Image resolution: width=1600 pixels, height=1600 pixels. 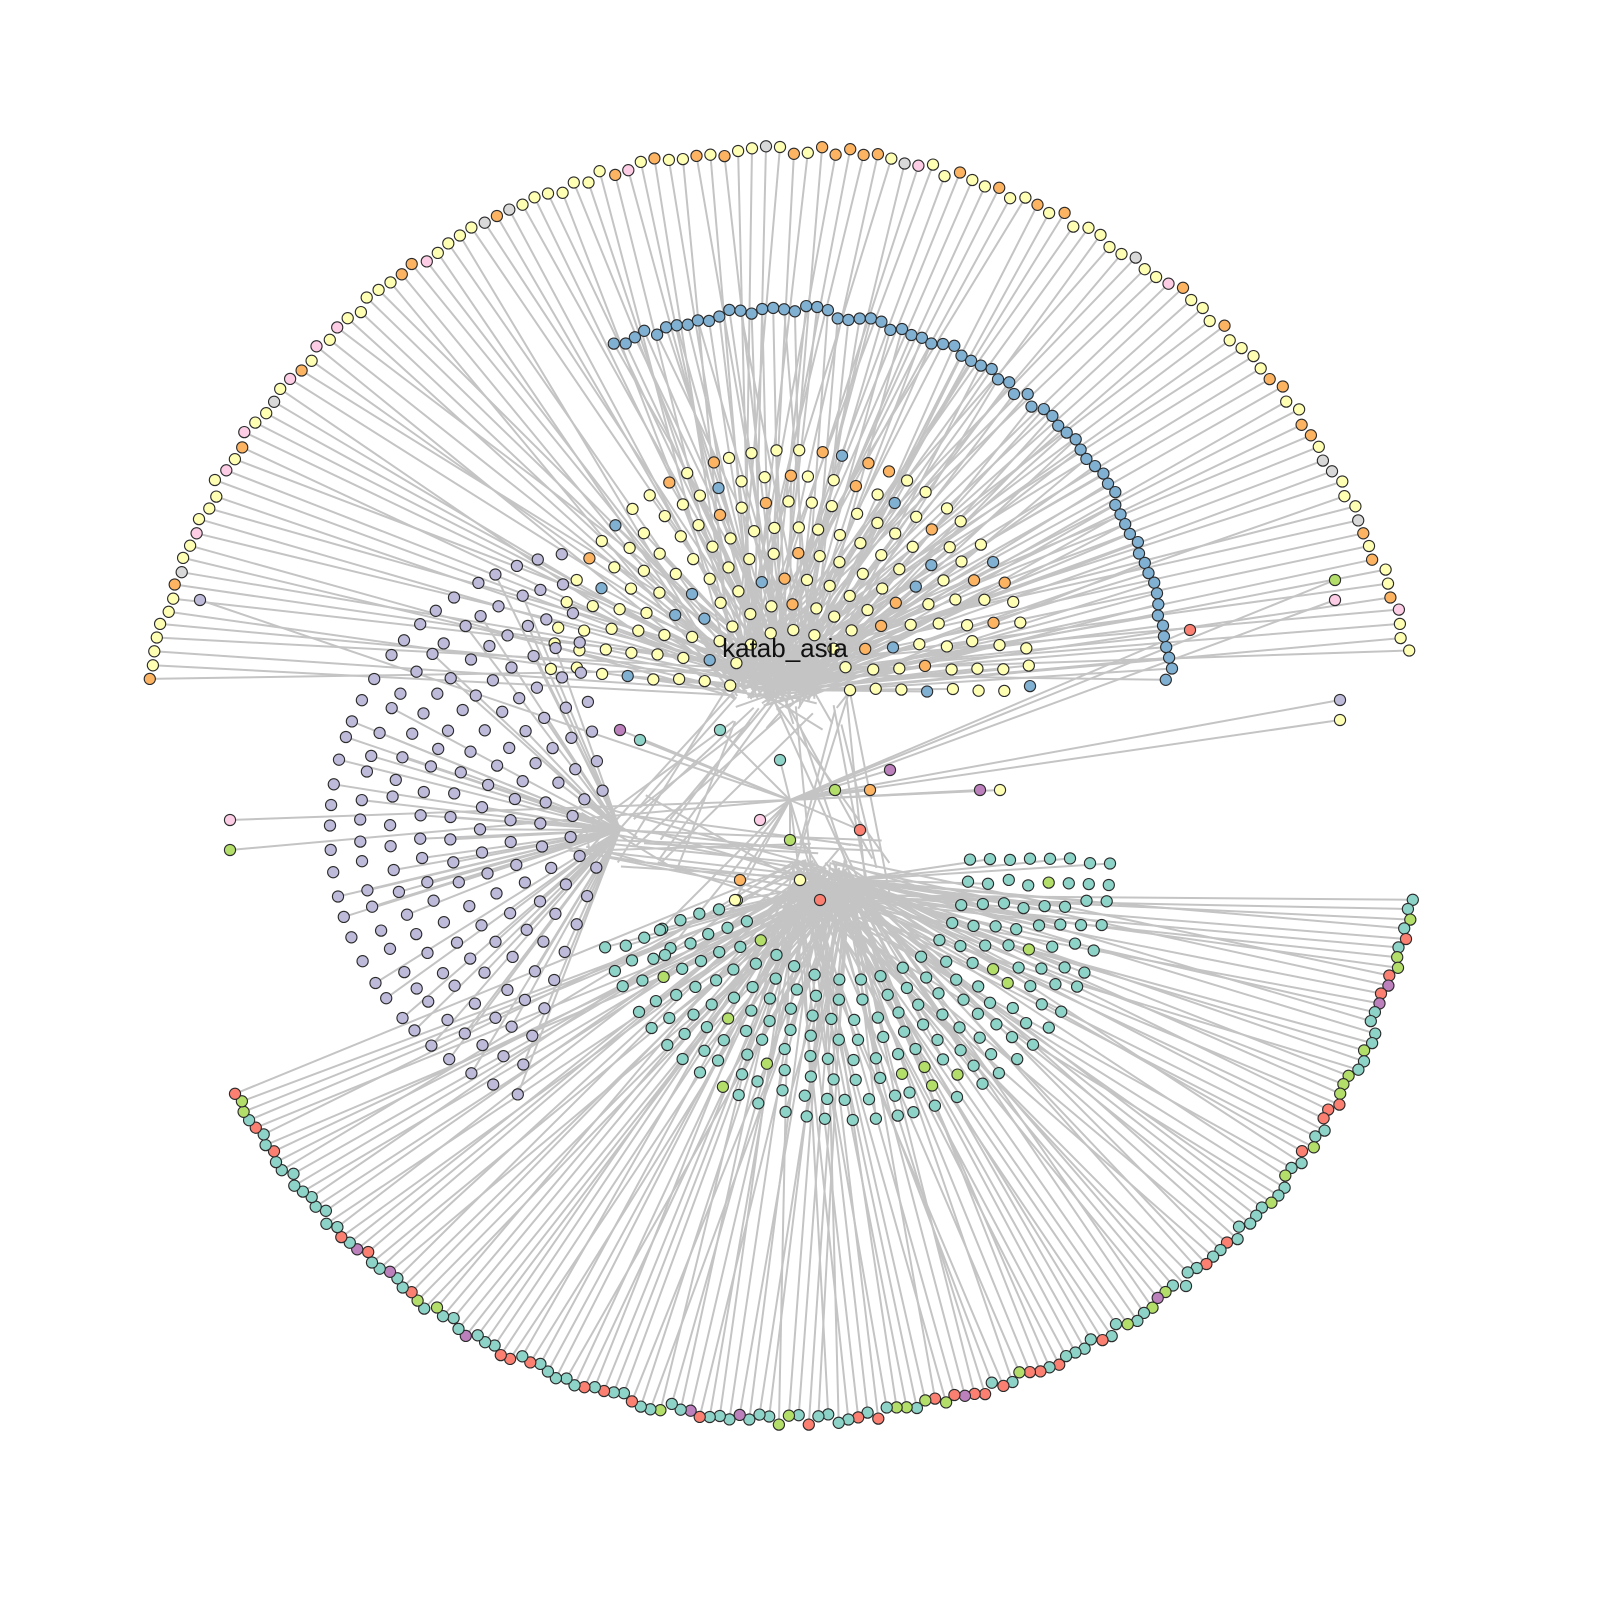 What do you see at coordinates (665, 955) in the screenshot?
I see `hub-node` at bounding box center [665, 955].